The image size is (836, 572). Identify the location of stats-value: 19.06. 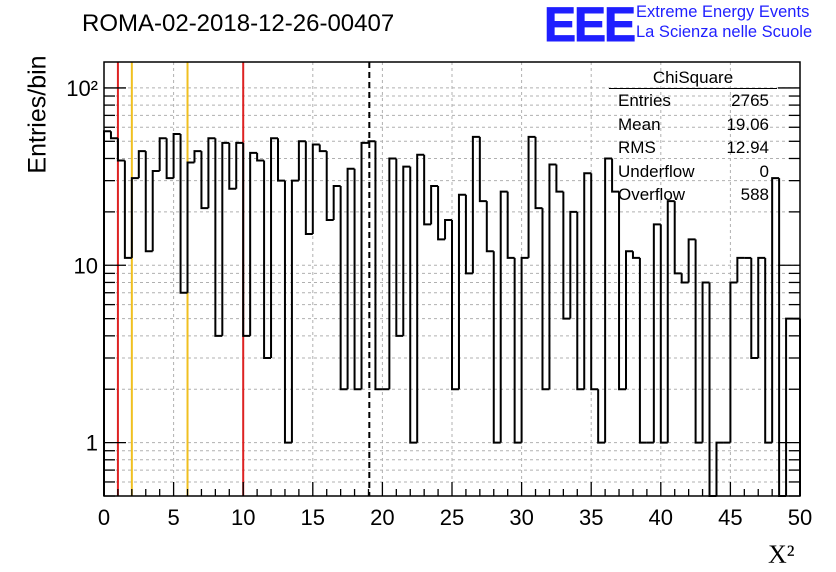
(747, 124).